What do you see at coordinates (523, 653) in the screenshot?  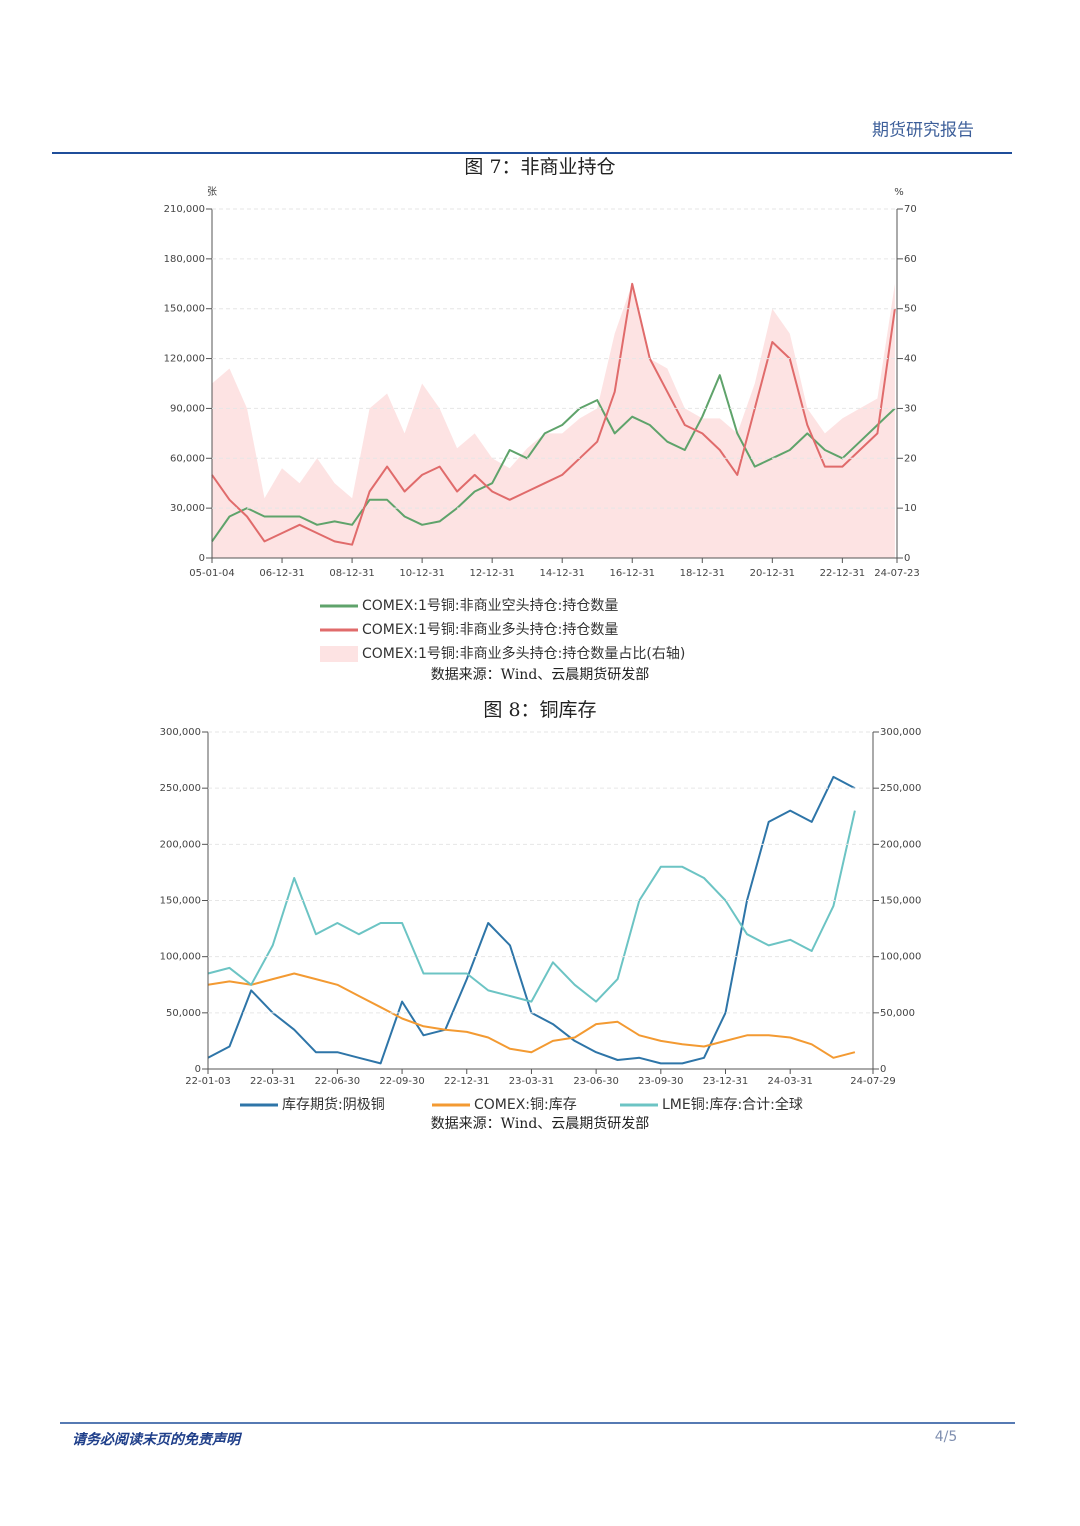 I see `legend-label: COMEX:1号铜:非商业多头持仓:持仓数量占比(右轴)` at bounding box center [523, 653].